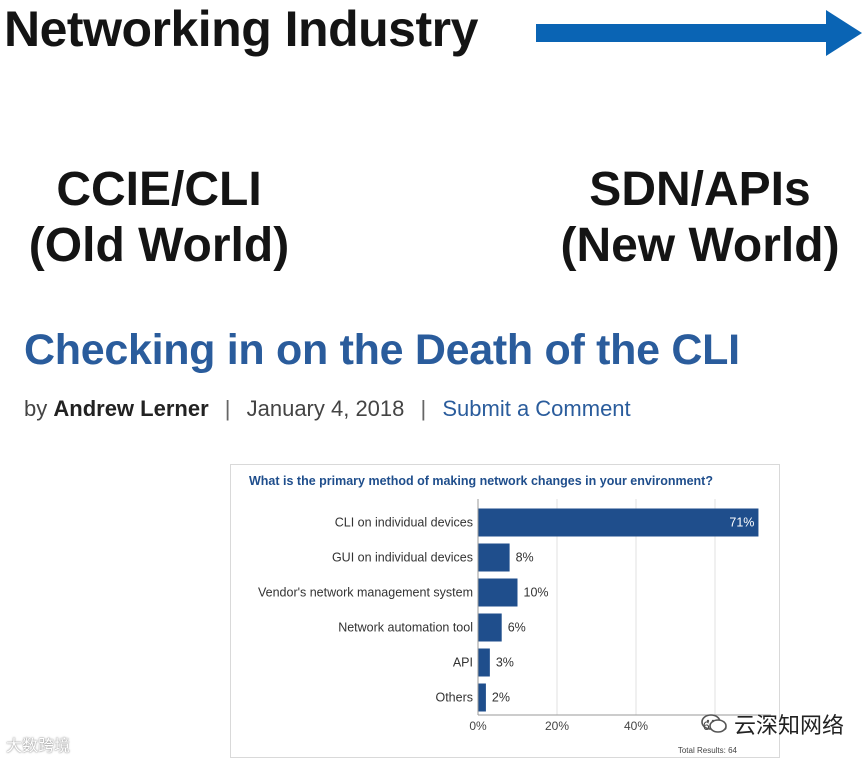  I want to click on new-world-line1: SDN/APIs, so click(700, 189).